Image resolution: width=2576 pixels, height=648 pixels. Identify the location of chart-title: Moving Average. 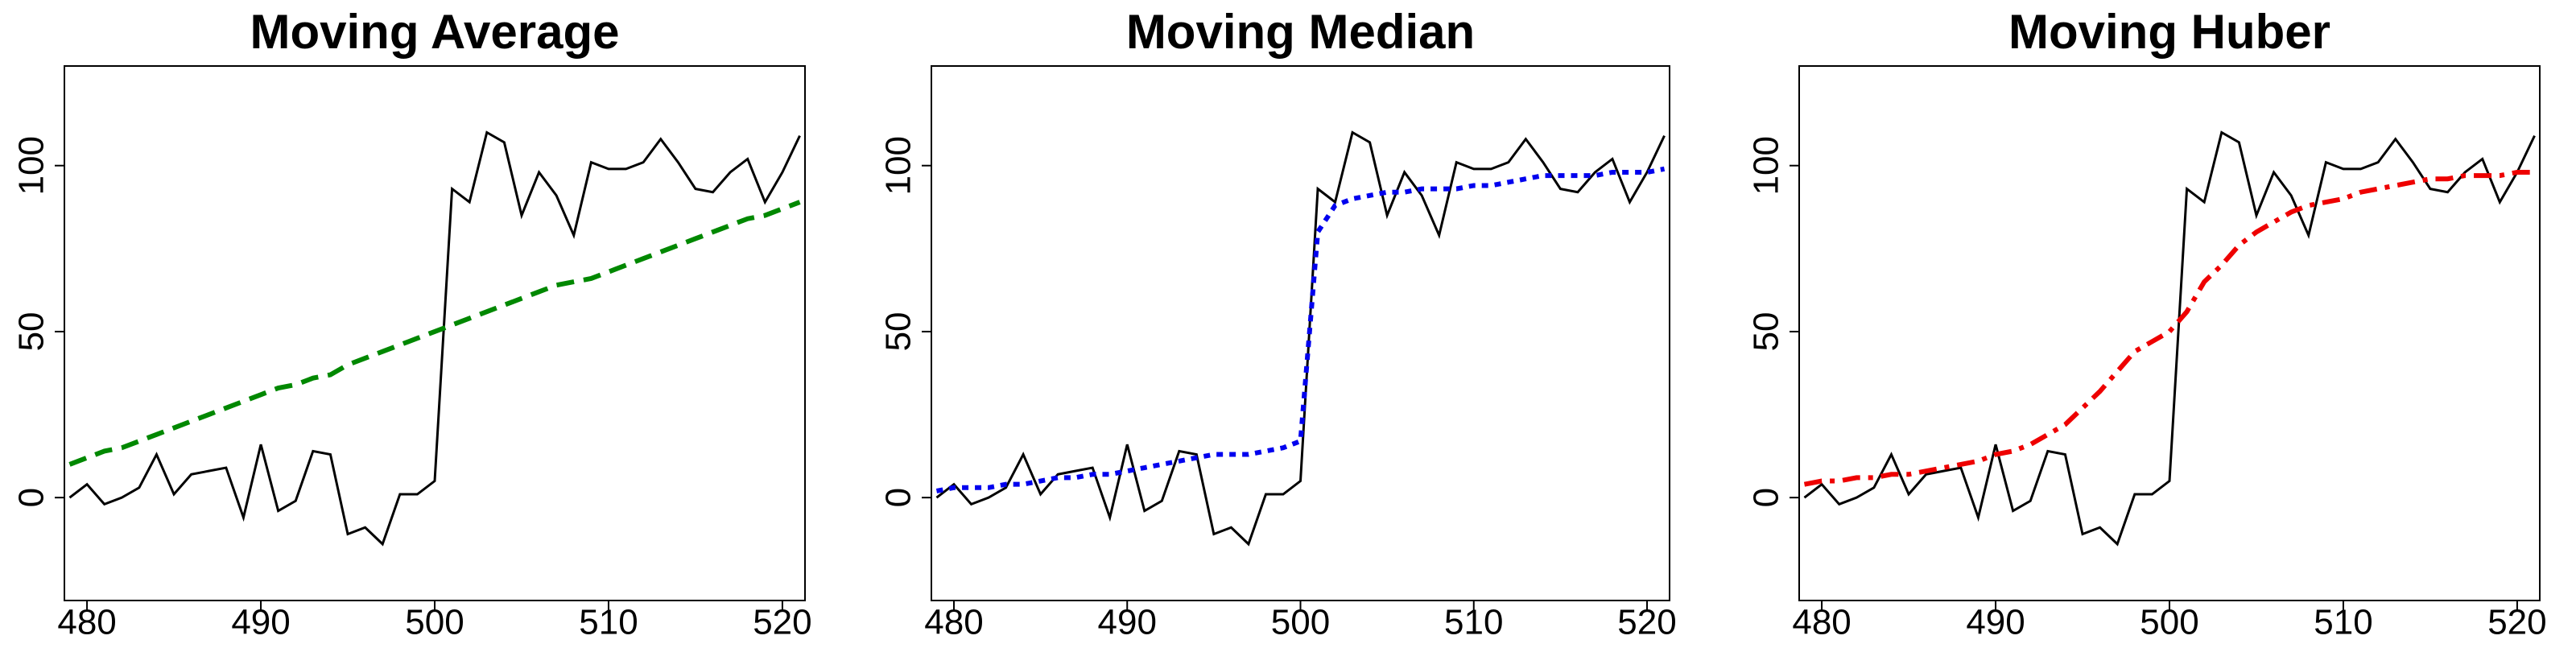
(435, 32).